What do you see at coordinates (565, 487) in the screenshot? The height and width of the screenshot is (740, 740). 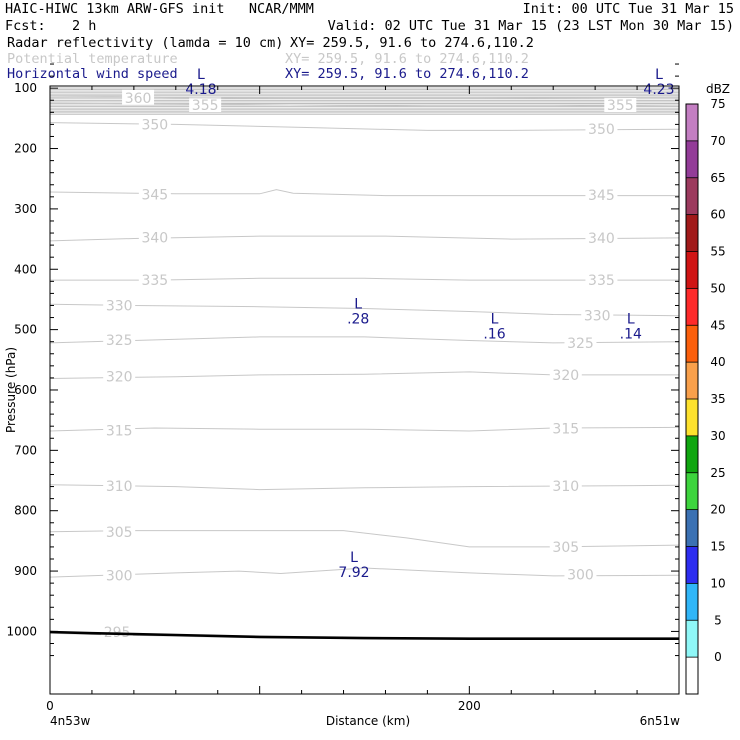 I see `theta-contour-label: 310` at bounding box center [565, 487].